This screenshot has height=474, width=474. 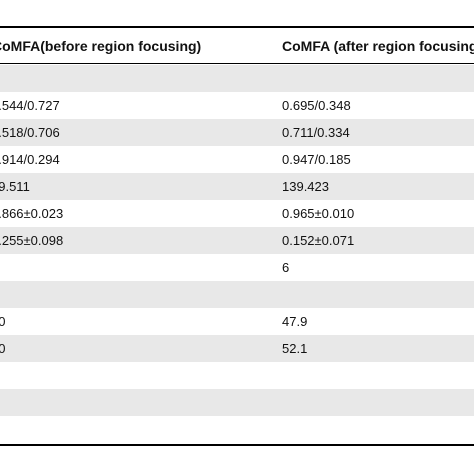 What do you see at coordinates (237, 63) in the screenshot?
I see `table-header-rule` at bounding box center [237, 63].